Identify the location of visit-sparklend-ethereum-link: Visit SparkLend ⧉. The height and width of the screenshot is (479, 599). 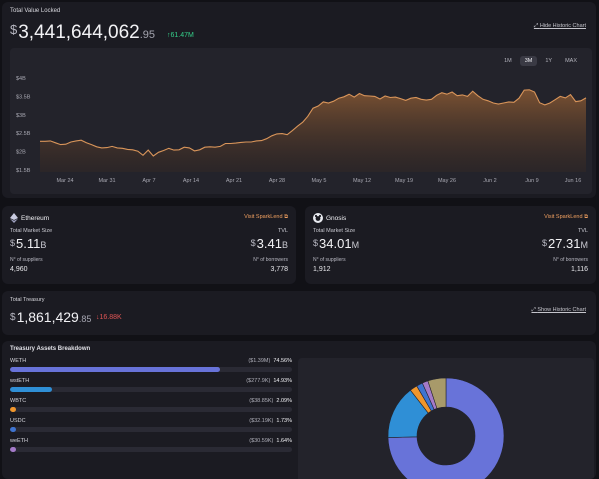
(266, 217).